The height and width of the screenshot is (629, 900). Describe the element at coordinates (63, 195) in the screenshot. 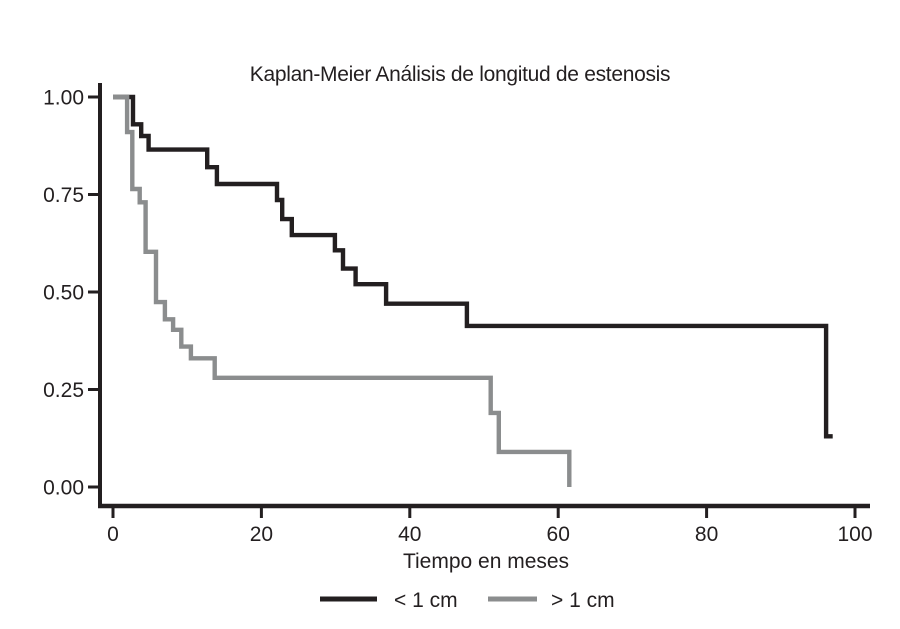

I see `y-tick-label: 0.75` at that location.